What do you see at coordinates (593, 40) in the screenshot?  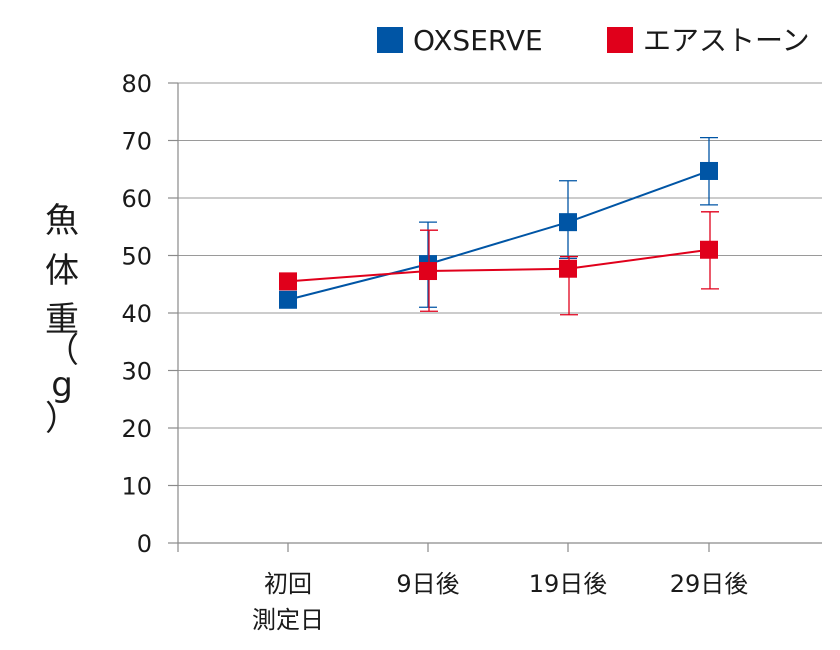 I see `legend: OXSERVE エアストーン` at bounding box center [593, 40].